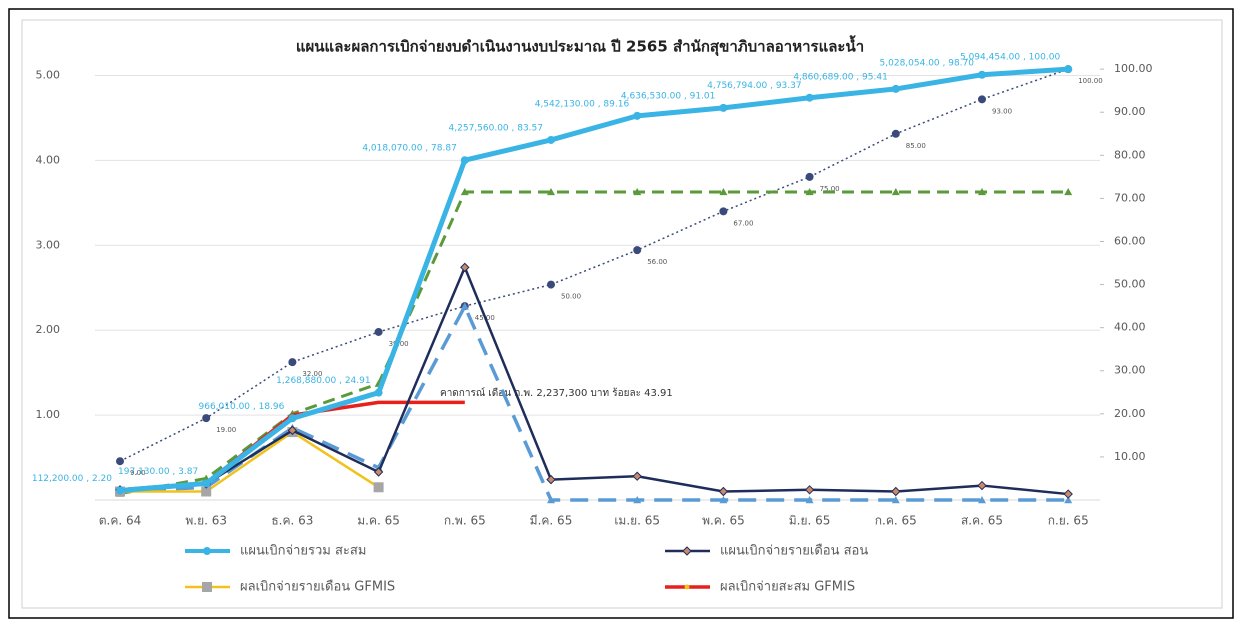 This screenshot has width=1242, height=631. Describe the element at coordinates (1130, 240) in the screenshot. I see `y2-tick-label: 60.00` at that location.